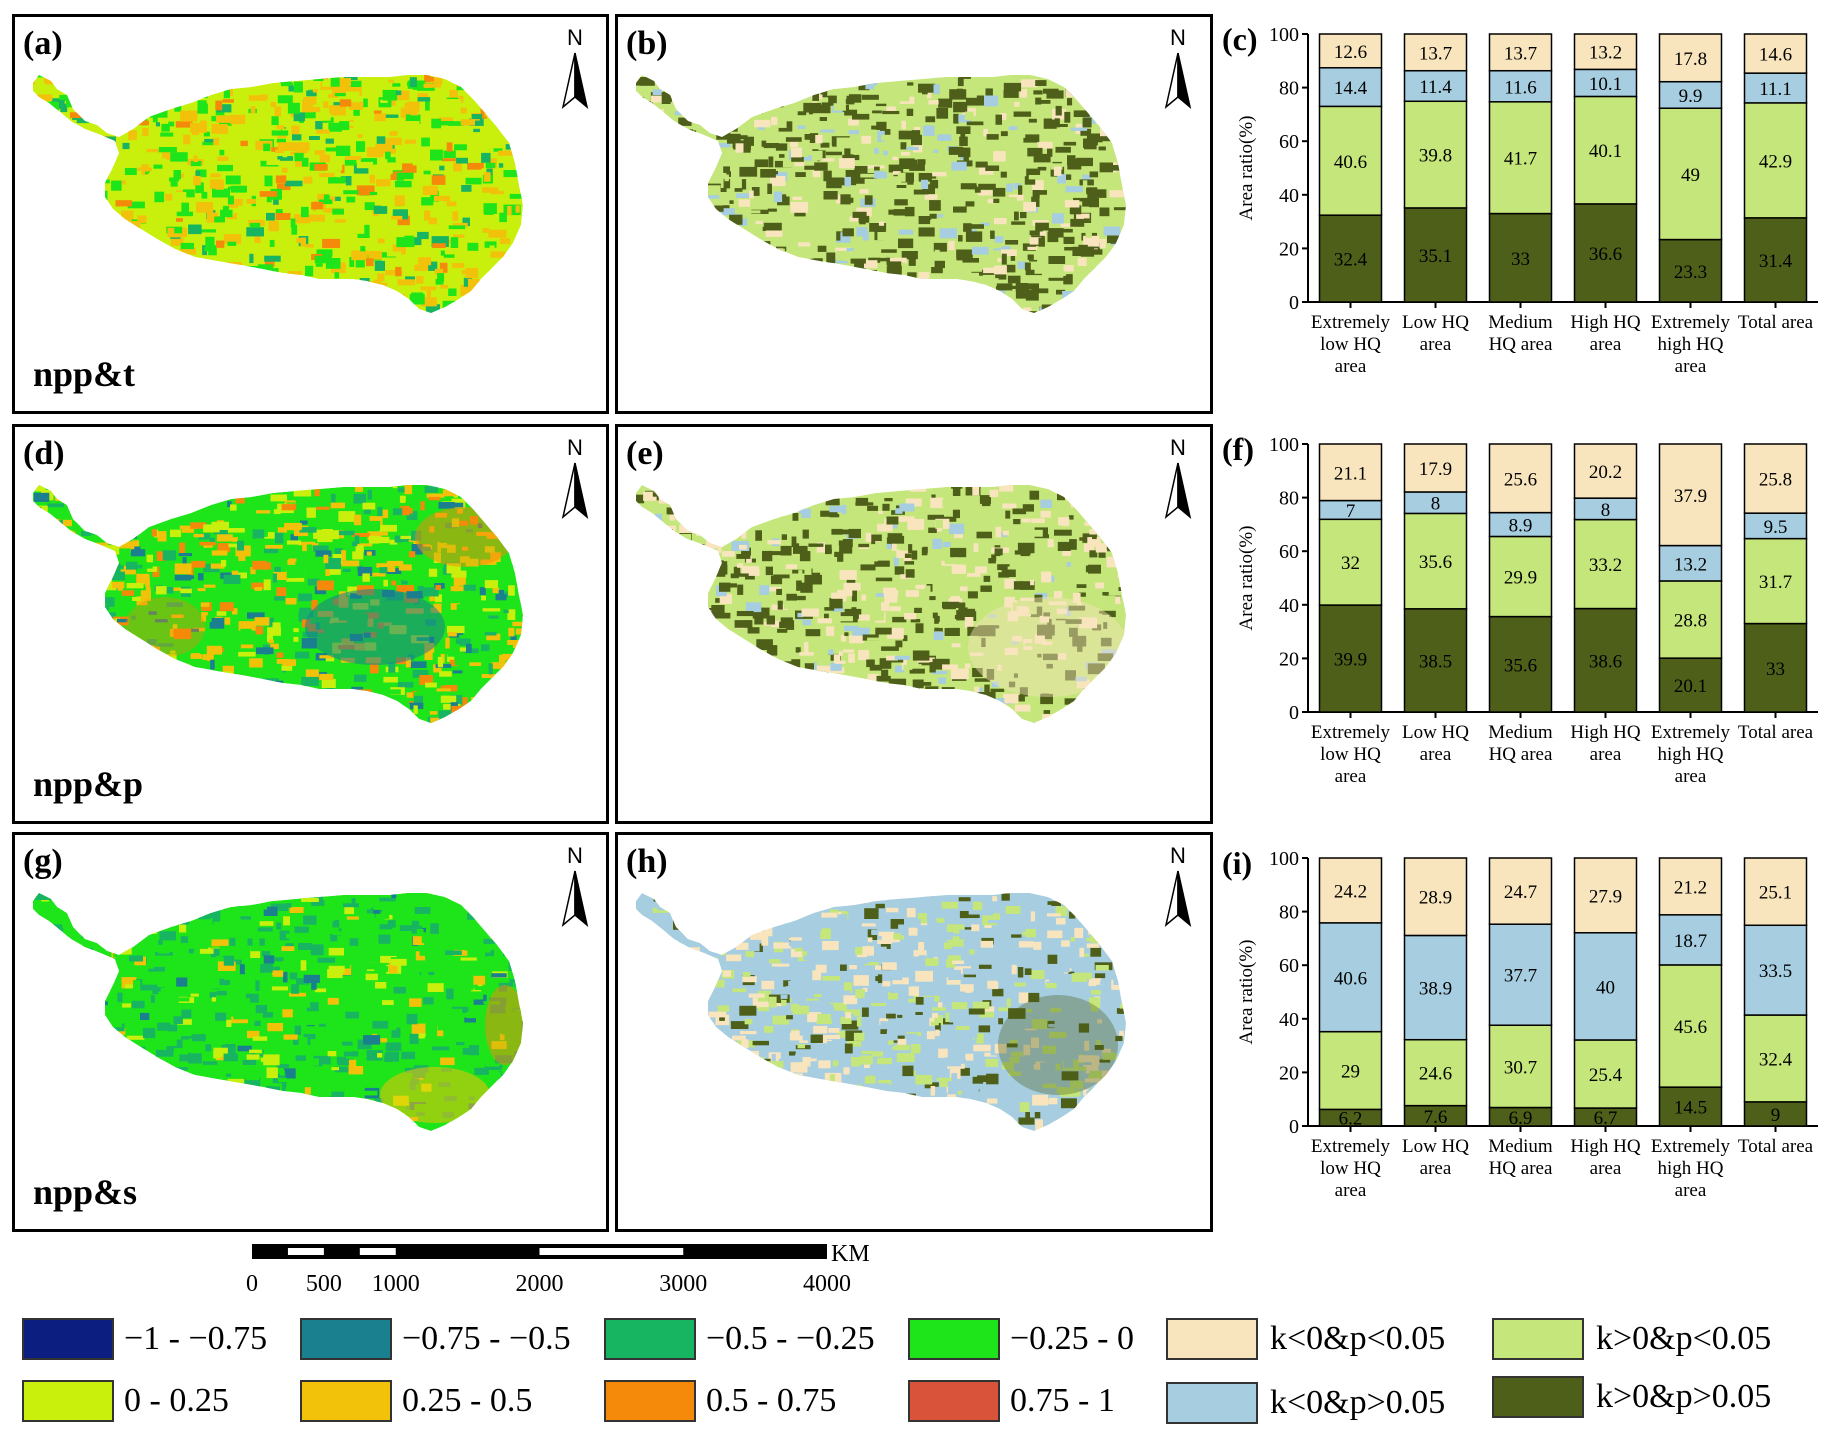  What do you see at coordinates (850, 1254) in the screenshot?
I see `scale-unit: KM` at bounding box center [850, 1254].